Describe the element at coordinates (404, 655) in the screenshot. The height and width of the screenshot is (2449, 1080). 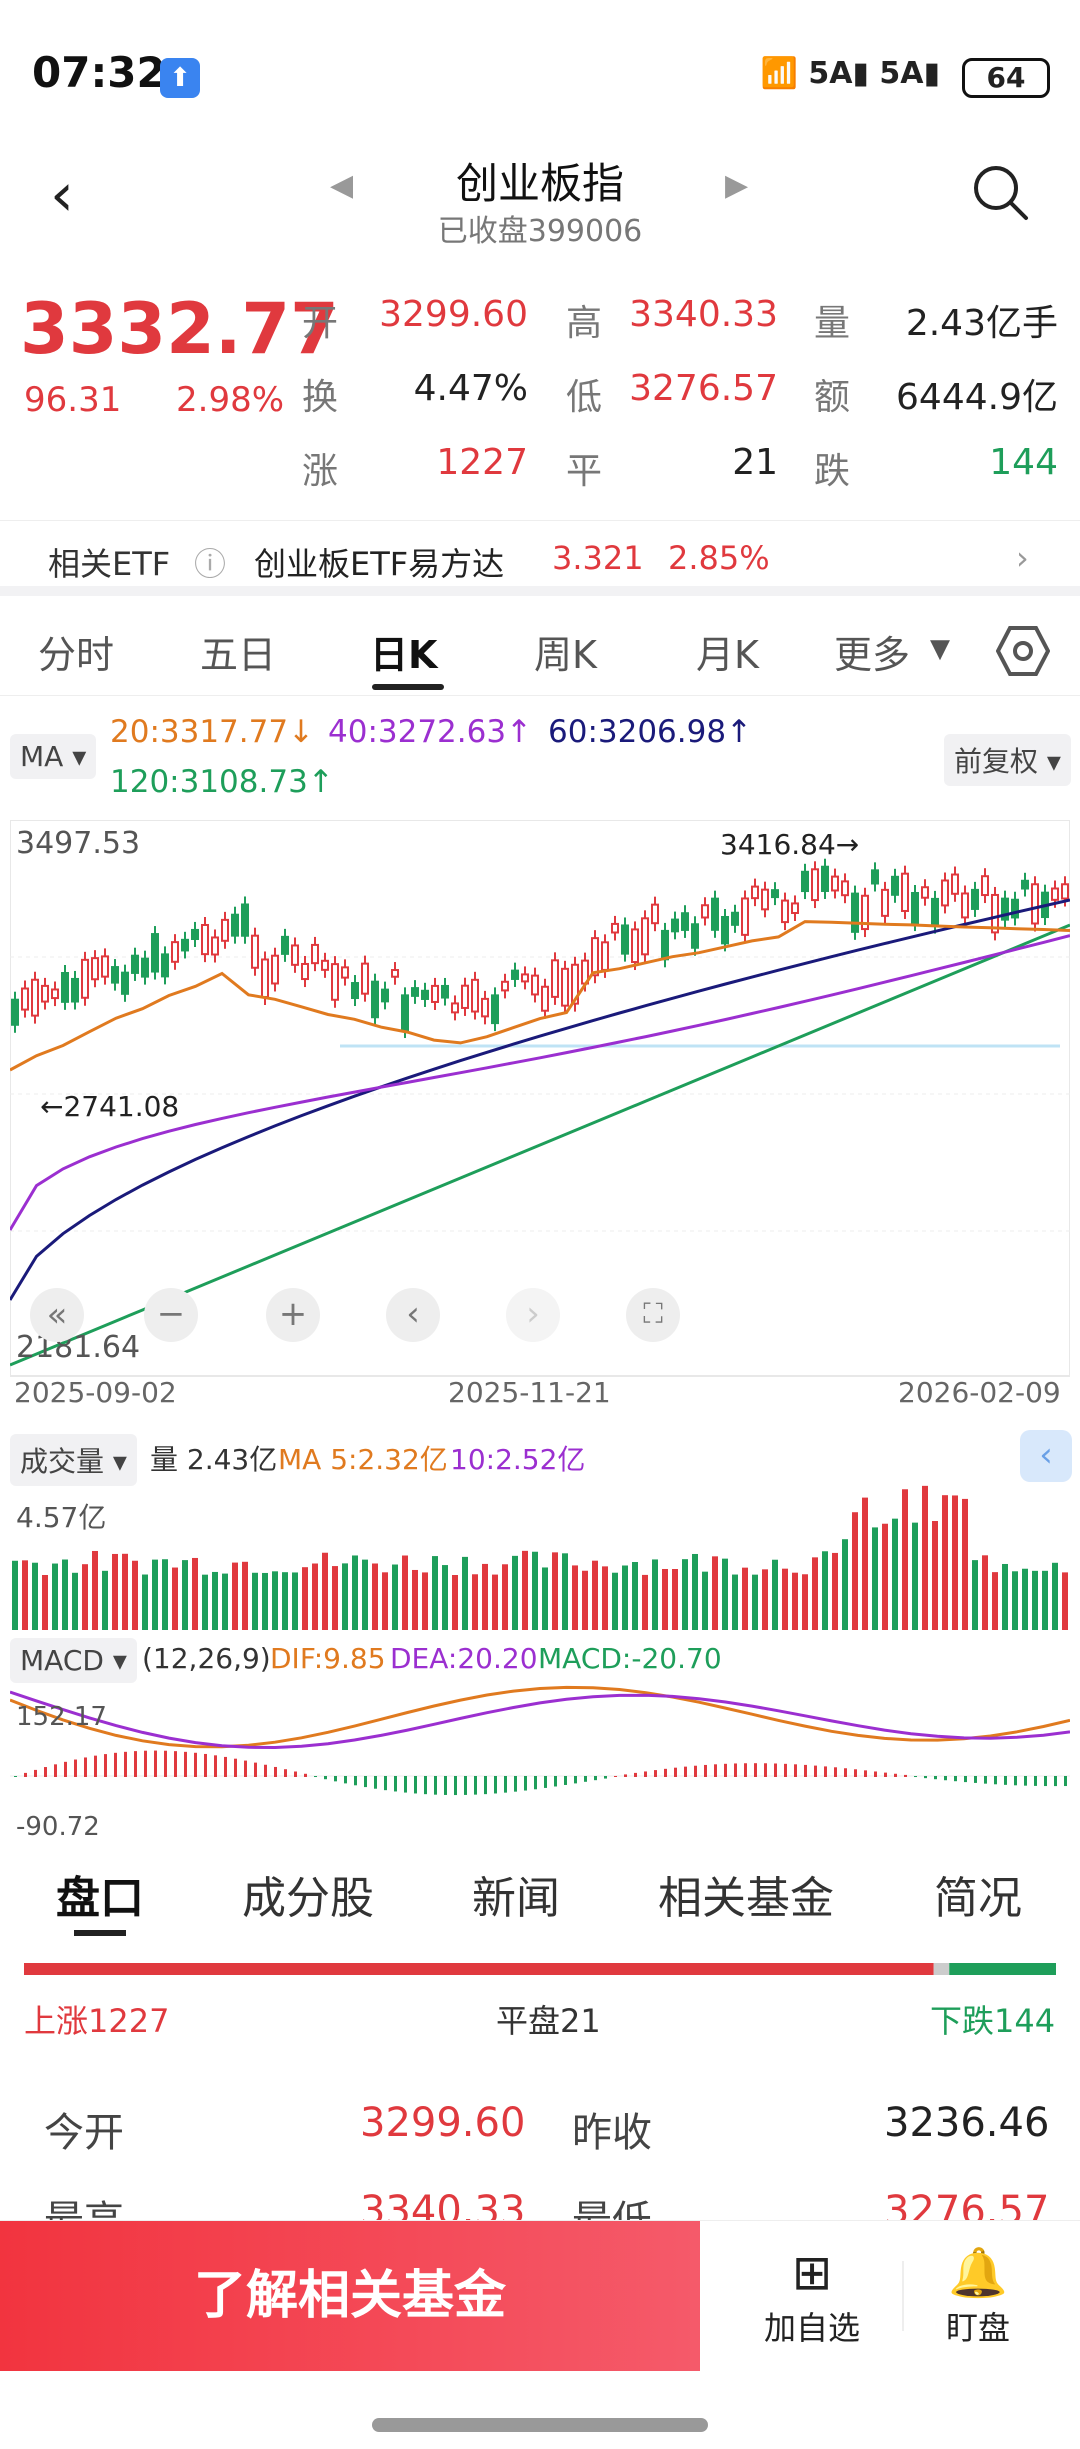
I see `tab-daily-k: 日K` at that location.